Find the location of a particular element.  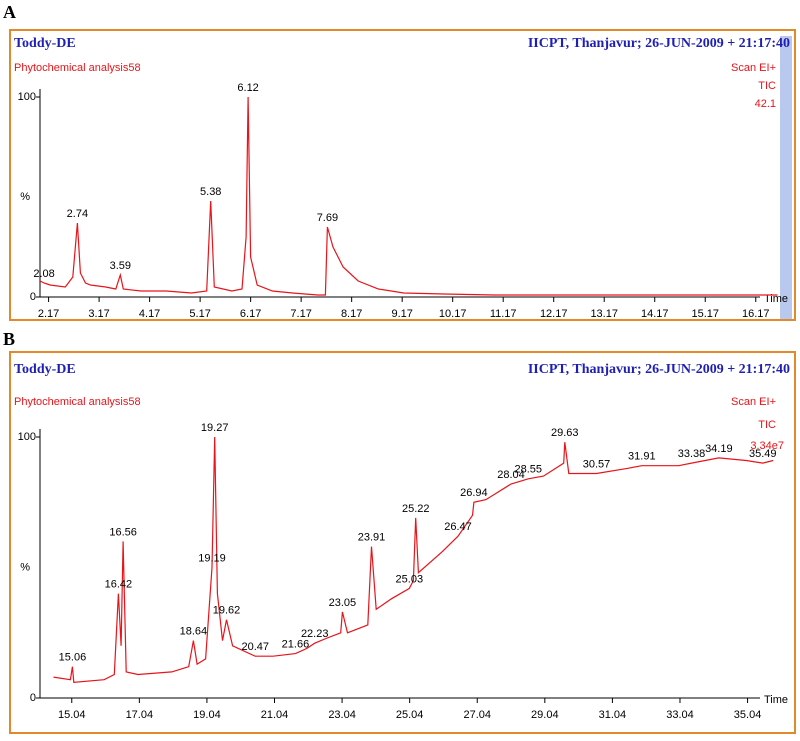

x-tick-label: 12.17 is located at coordinates (554, 314).